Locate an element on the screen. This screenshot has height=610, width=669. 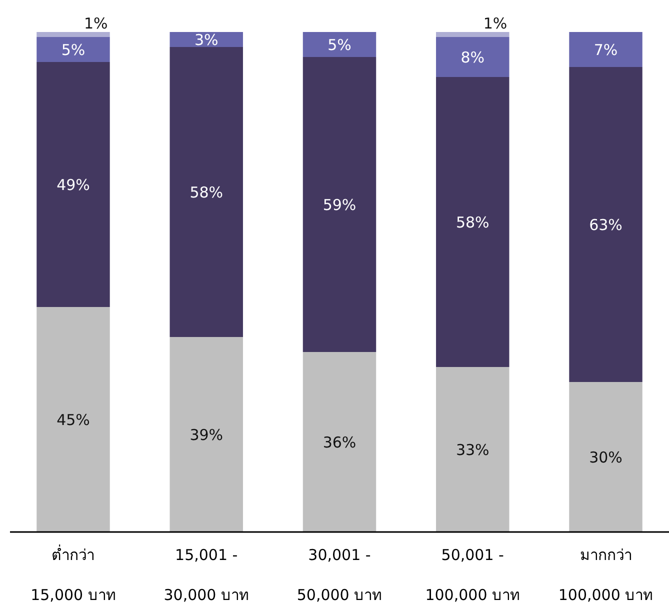
data-label: 59% is located at coordinates (339, 205).